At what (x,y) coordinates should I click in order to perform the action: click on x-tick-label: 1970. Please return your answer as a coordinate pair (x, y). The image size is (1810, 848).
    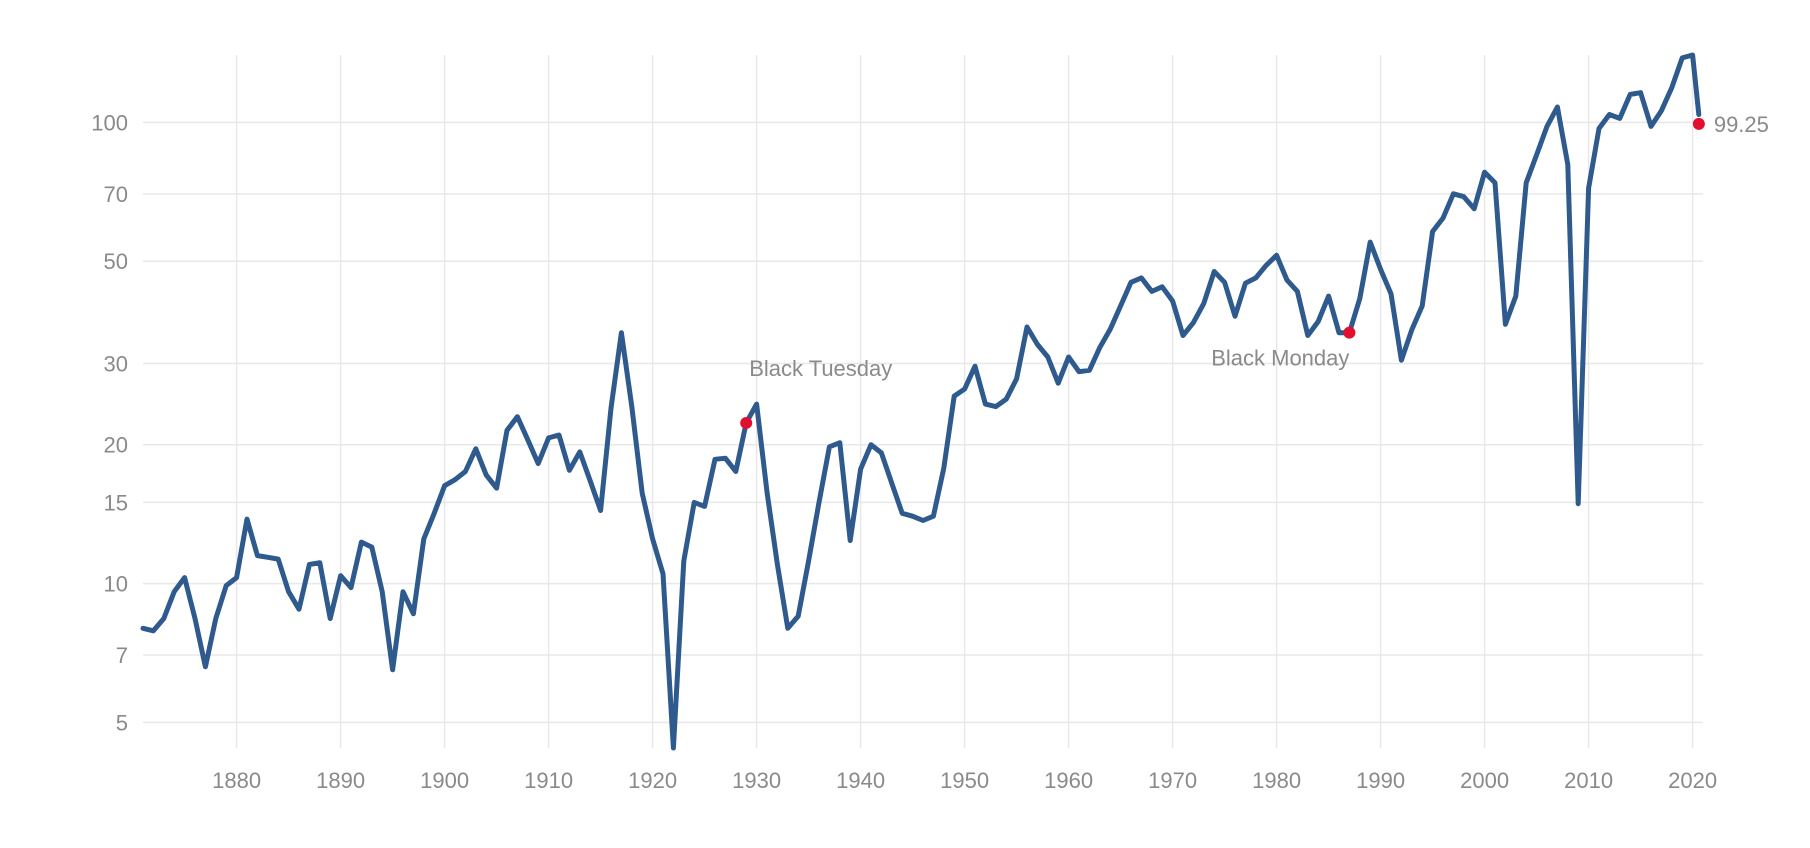
    Looking at the image, I should click on (1172, 780).